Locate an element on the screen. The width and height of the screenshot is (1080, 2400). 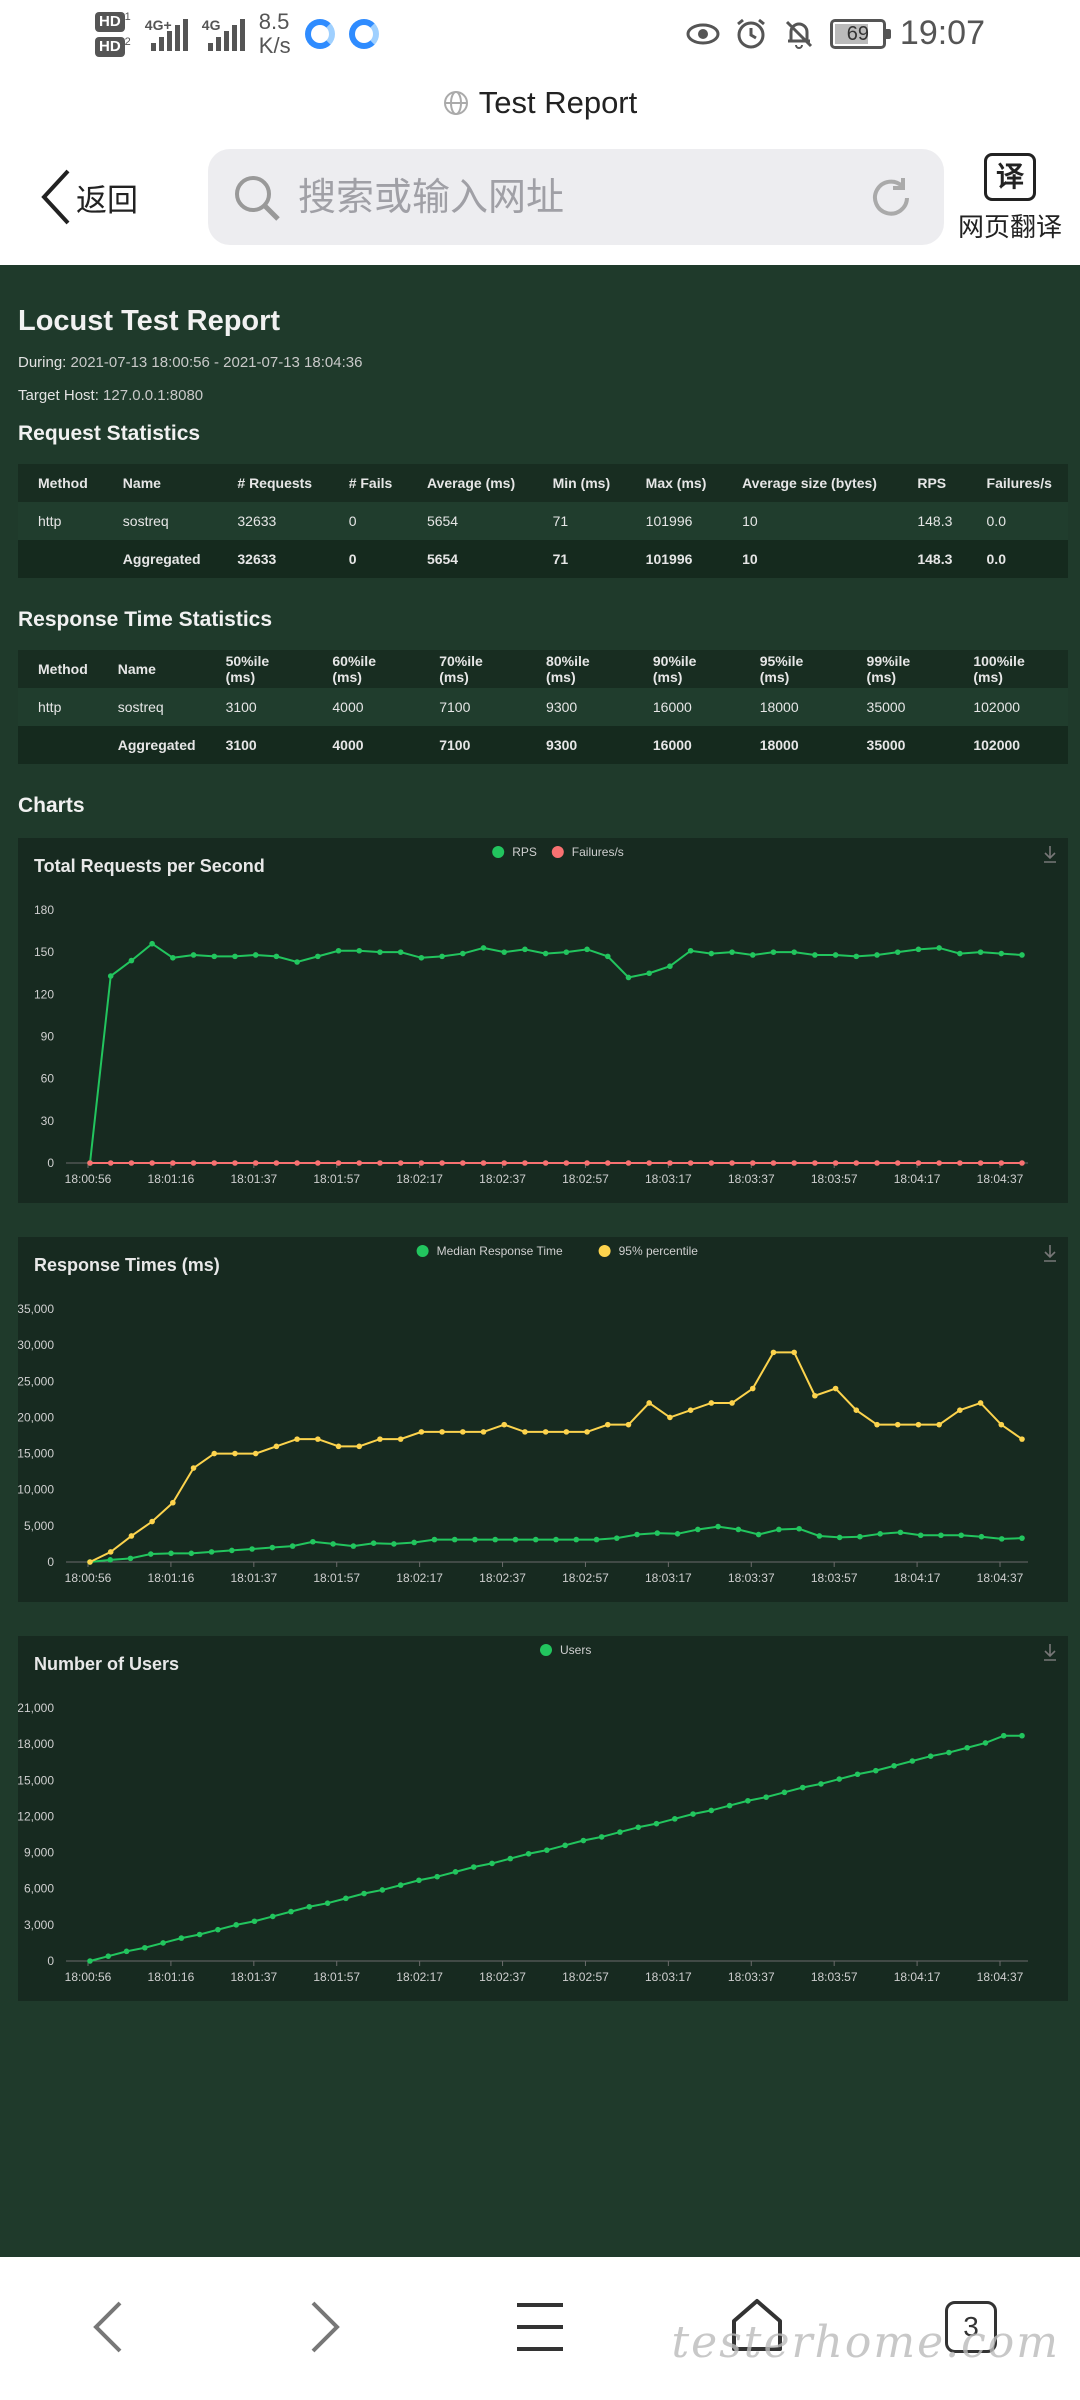
table-row: http sostreq 32633 0 5654 71 101996 10 148.3 0.0 is located at coordinates (543, 521).